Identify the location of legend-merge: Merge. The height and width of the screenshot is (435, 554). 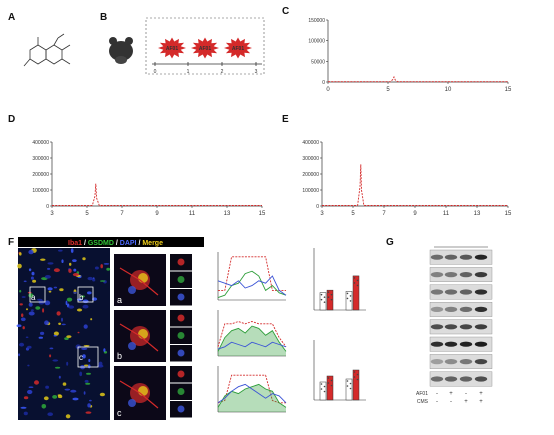
(152, 243).